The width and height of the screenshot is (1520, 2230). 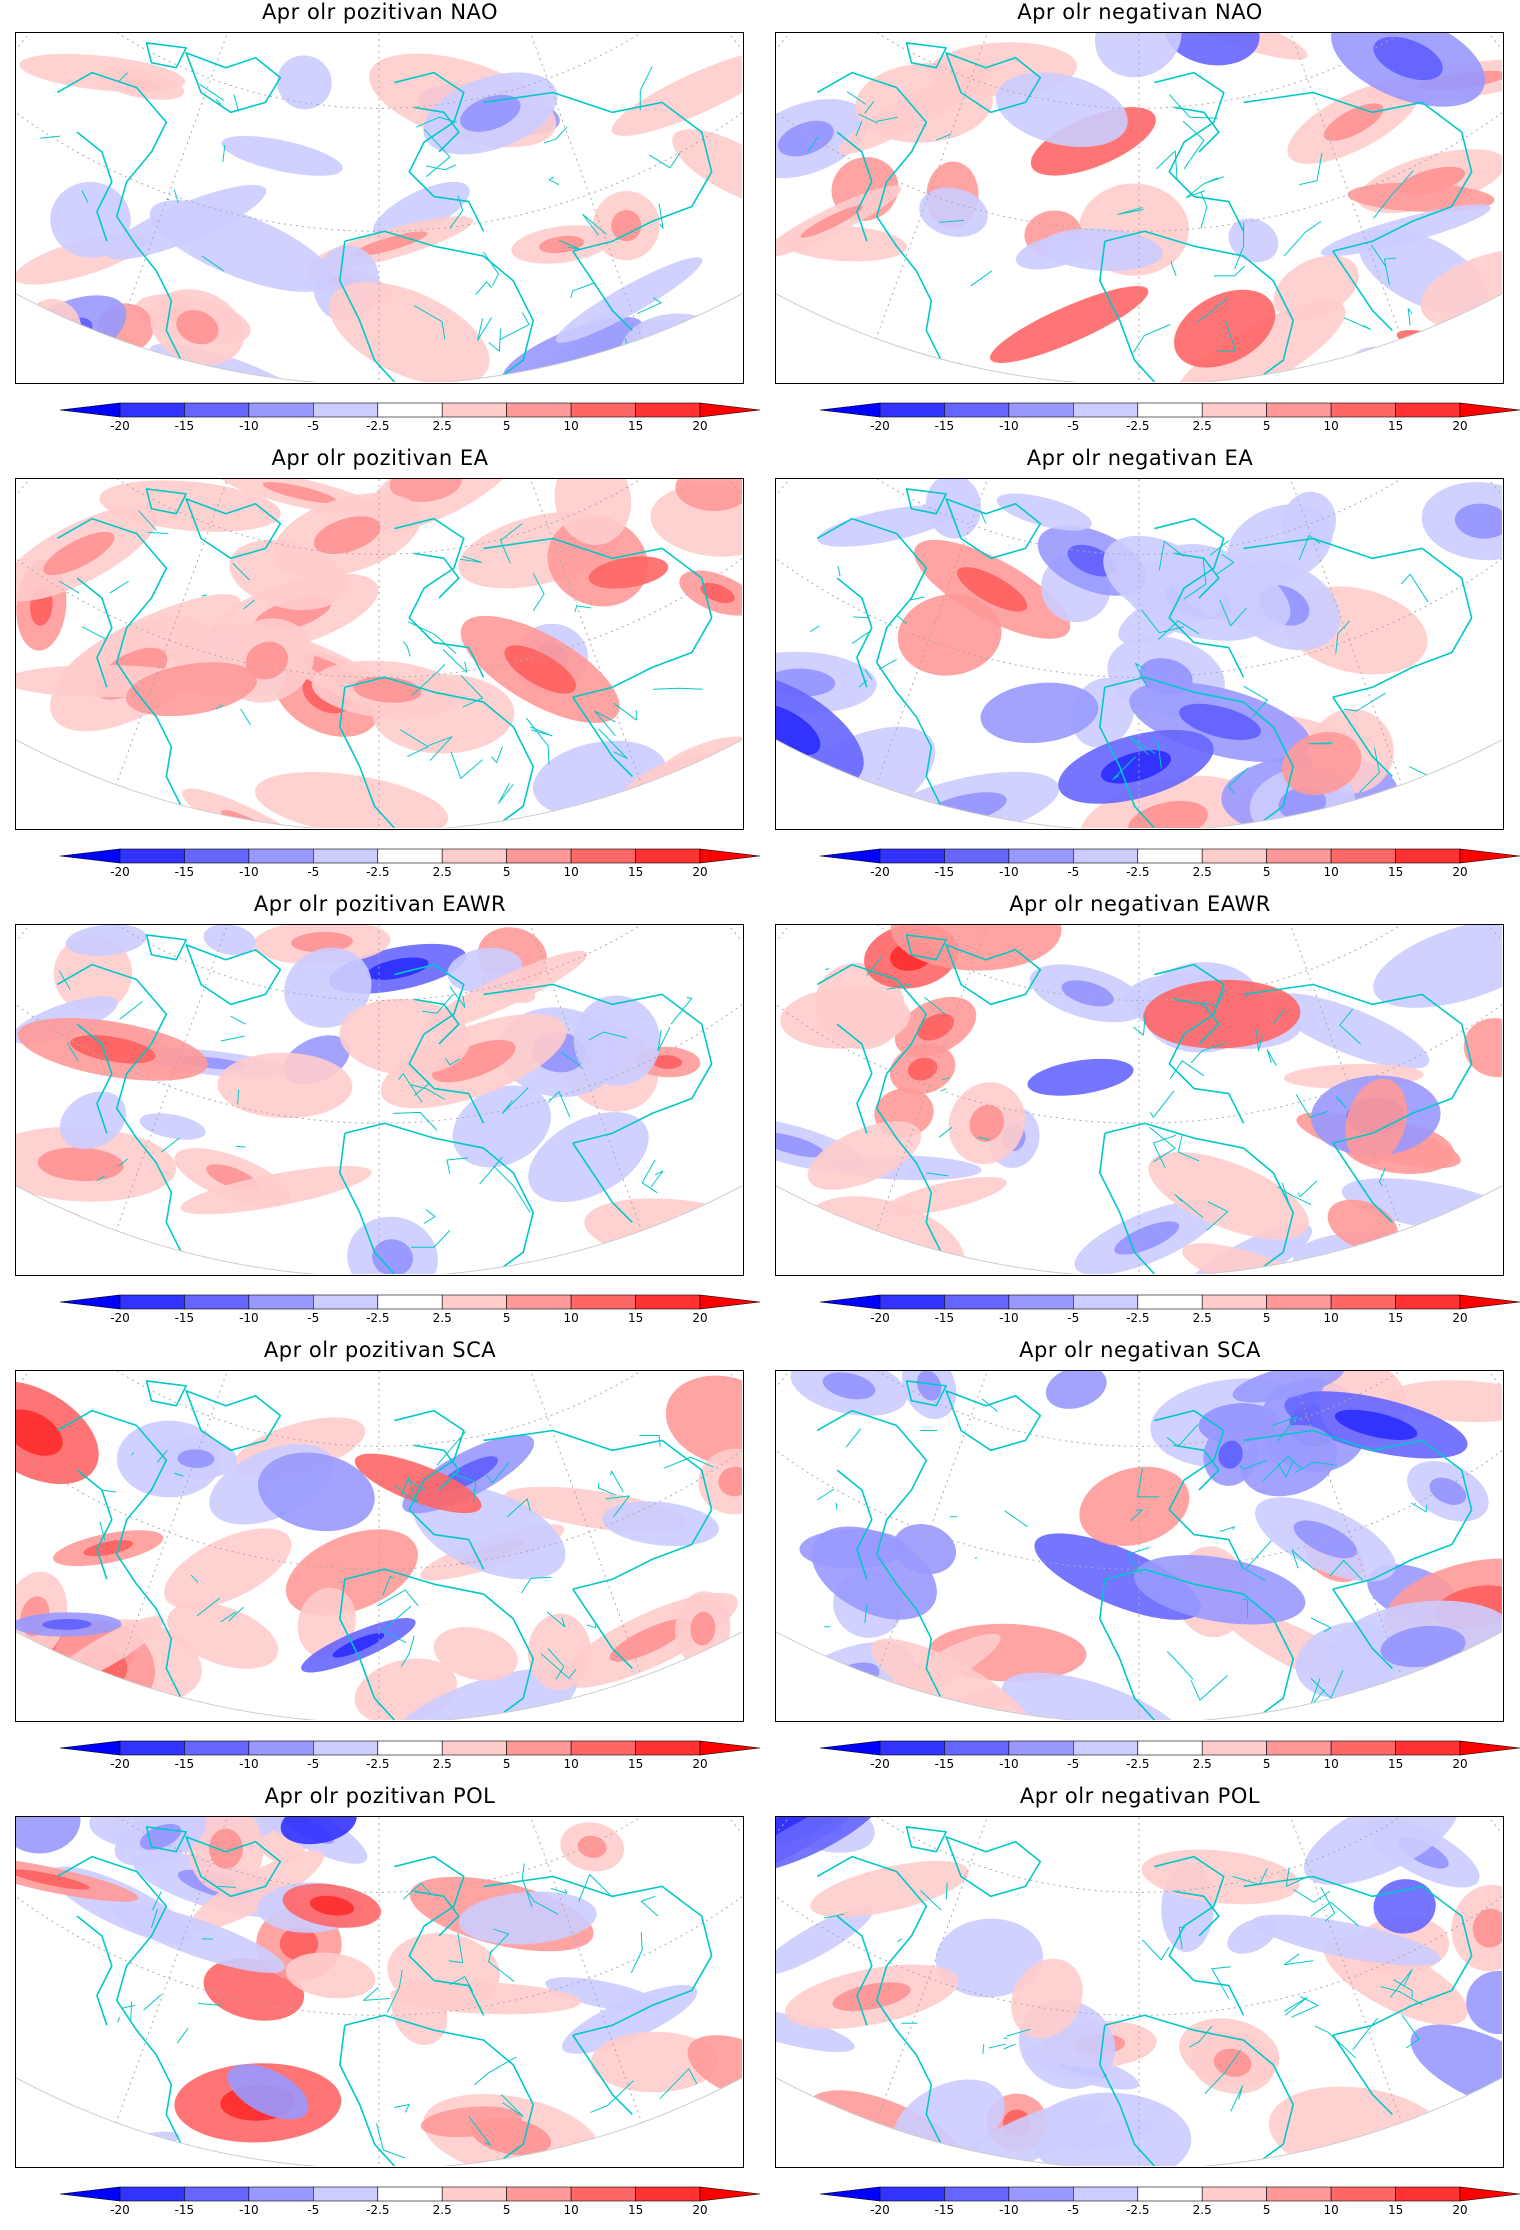 I want to click on colorbar-tick-label: -2.5, so click(x=377, y=1764).